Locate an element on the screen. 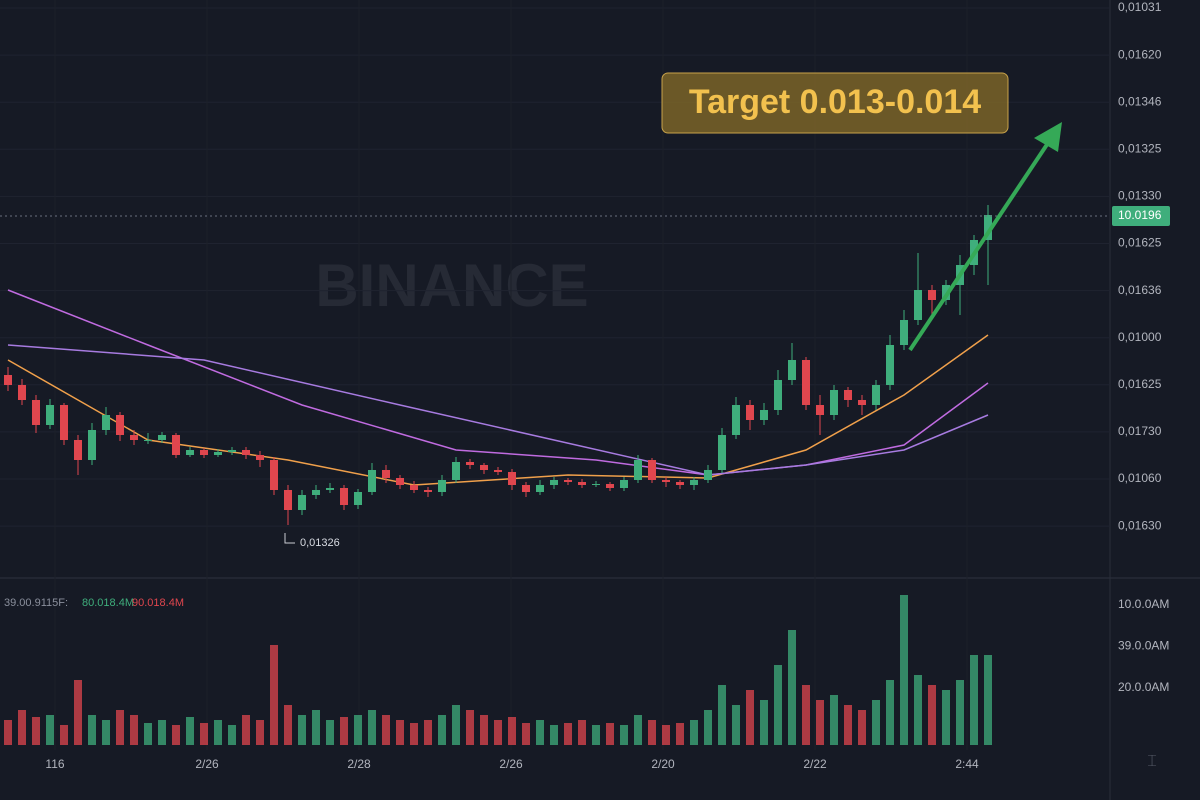 The width and height of the screenshot is (1200, 800). time-label: 116 is located at coordinates (54, 764).